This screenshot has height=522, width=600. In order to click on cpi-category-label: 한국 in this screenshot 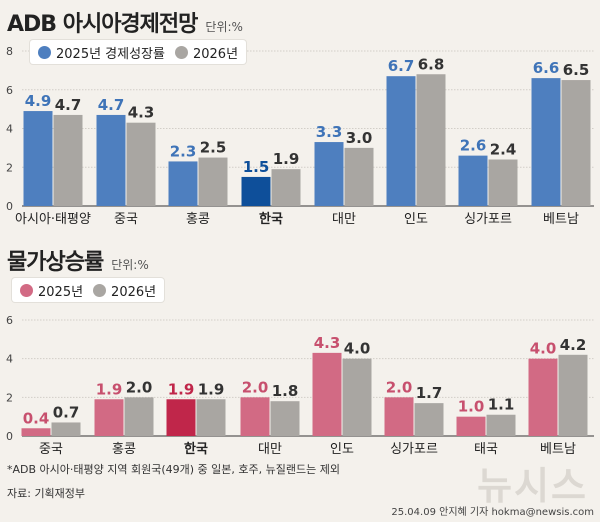, I will do `click(196, 449)`.